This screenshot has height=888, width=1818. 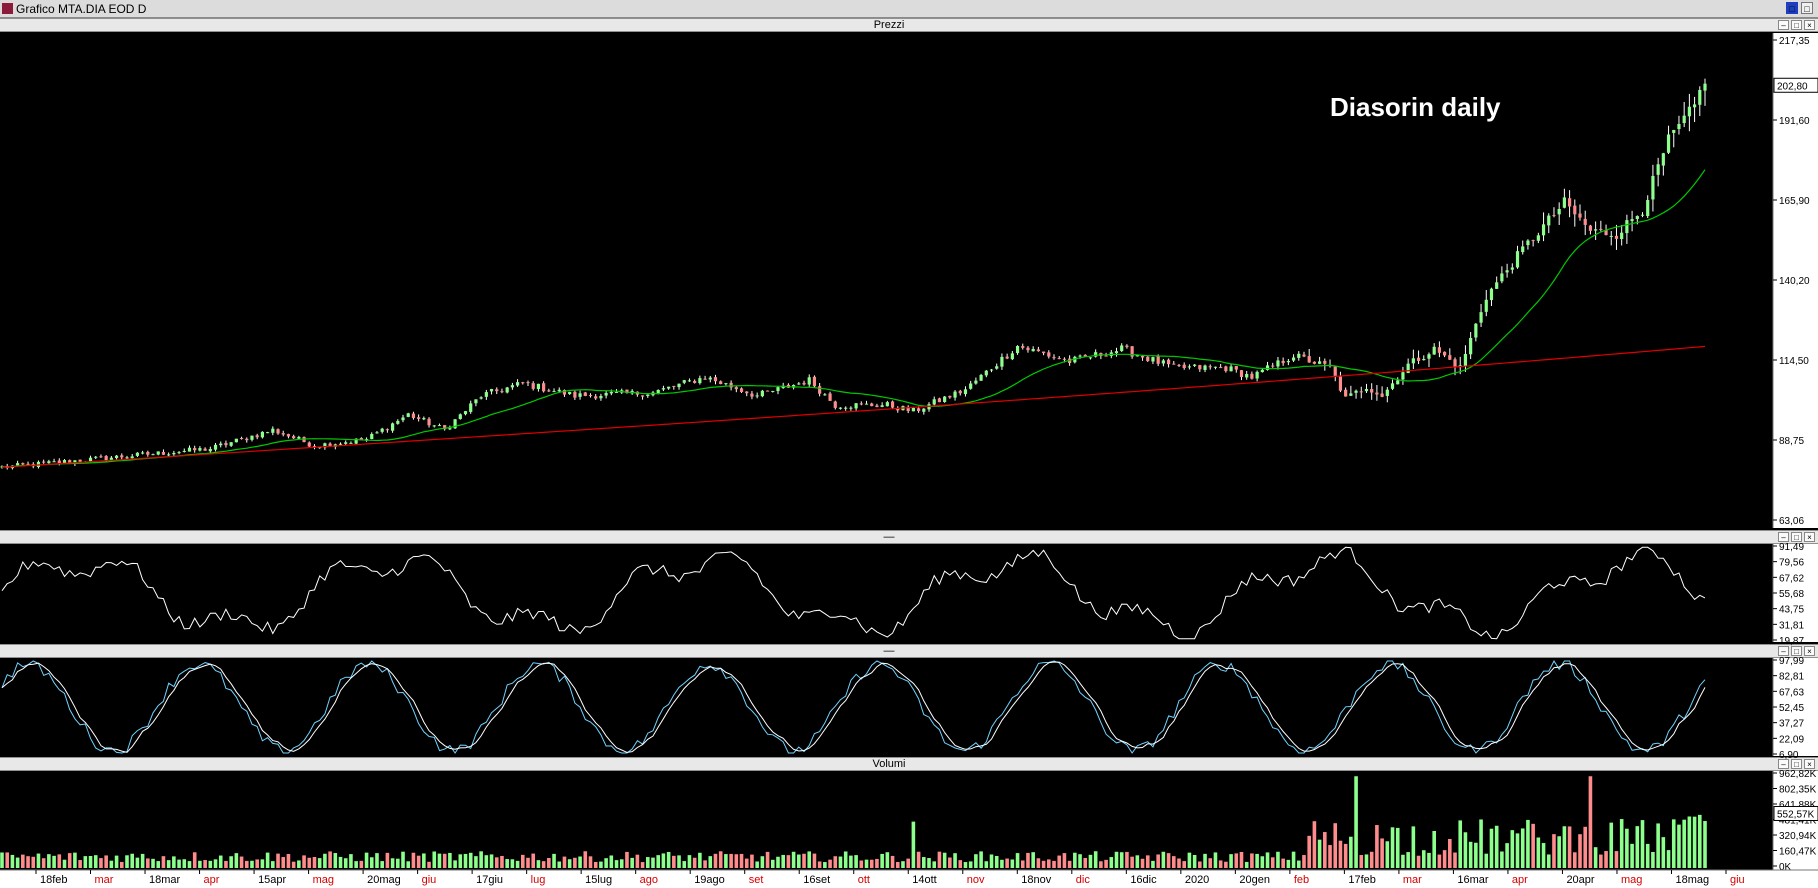 I want to click on x-tick-label: apr, so click(x=212, y=880).